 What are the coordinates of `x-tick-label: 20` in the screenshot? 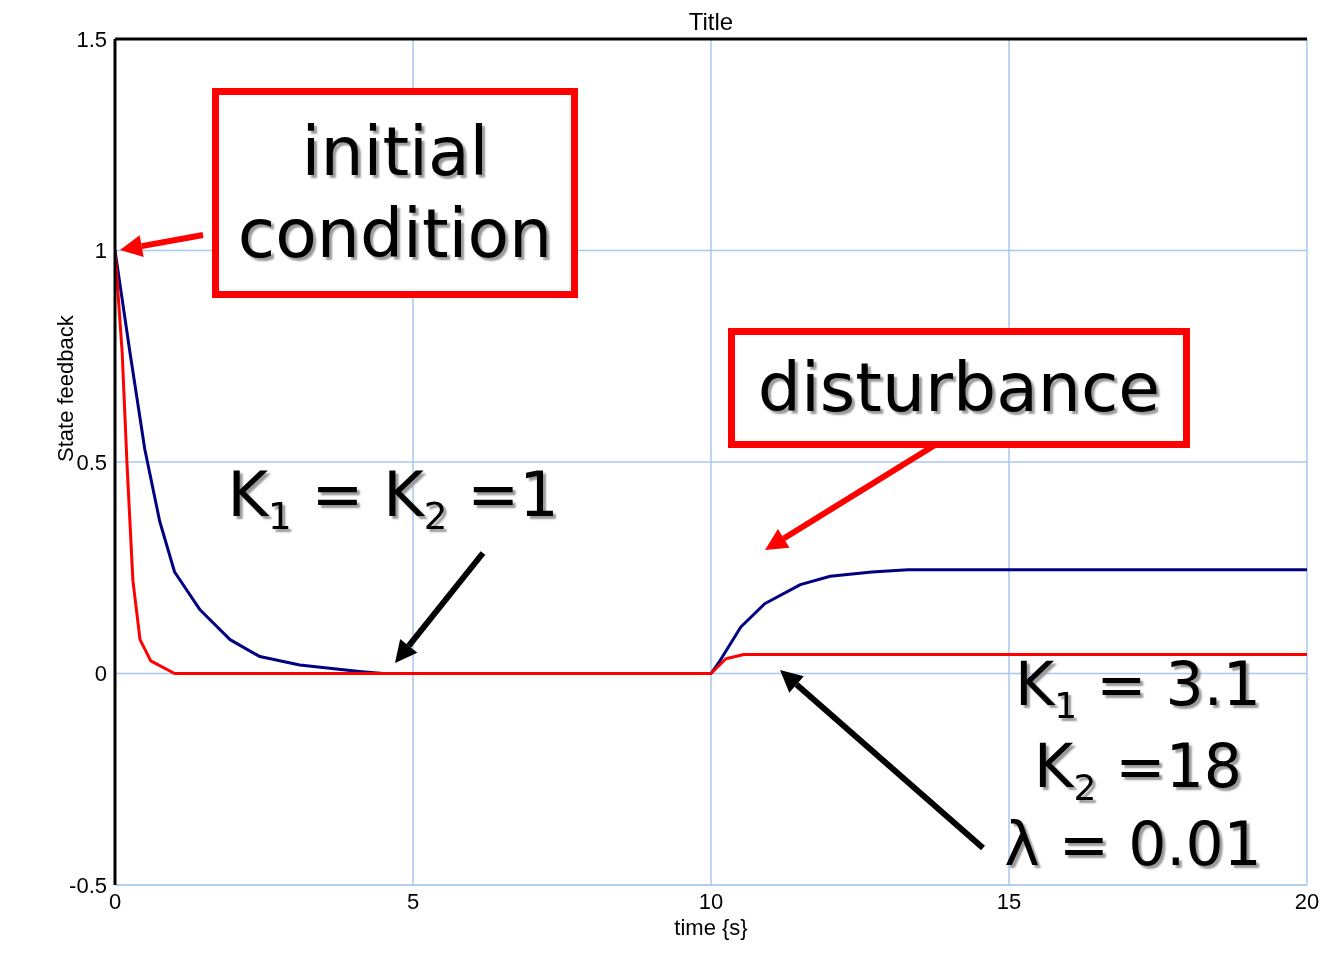 It's located at (1307, 901).